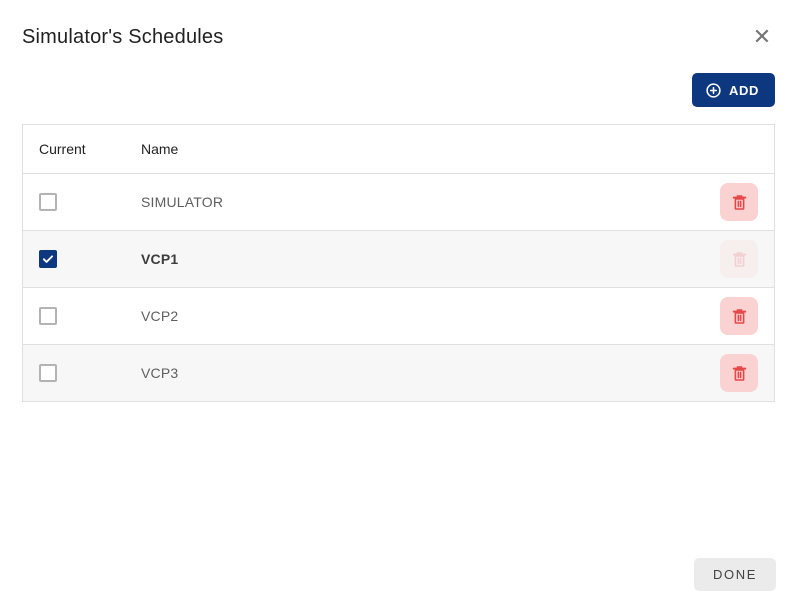  I want to click on table-row: VCP2, so click(398, 315).